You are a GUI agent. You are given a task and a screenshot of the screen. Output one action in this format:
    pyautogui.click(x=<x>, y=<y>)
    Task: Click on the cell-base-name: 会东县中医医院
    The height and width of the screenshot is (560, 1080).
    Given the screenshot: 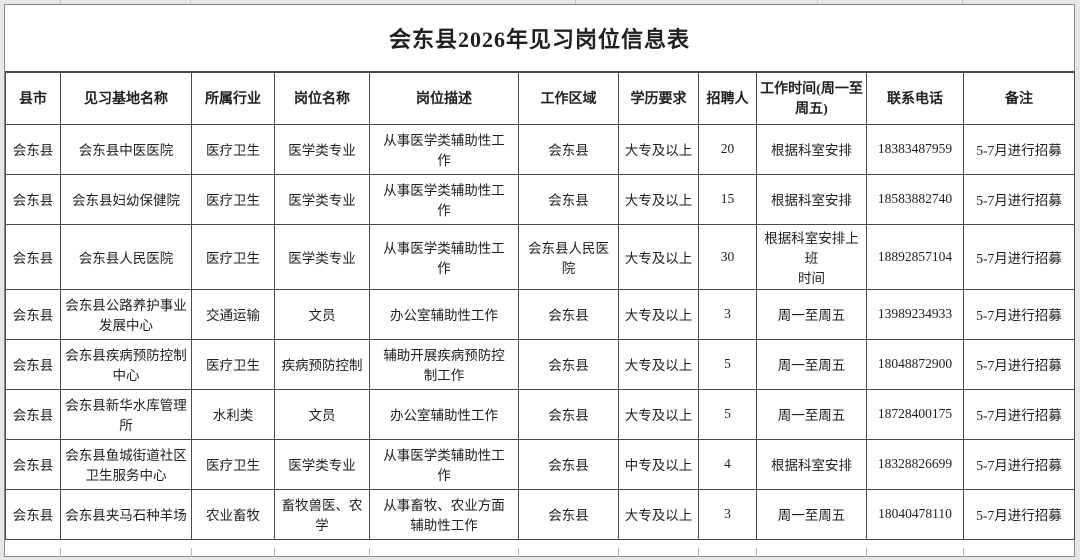 What is the action you would take?
    pyautogui.click(x=126, y=149)
    